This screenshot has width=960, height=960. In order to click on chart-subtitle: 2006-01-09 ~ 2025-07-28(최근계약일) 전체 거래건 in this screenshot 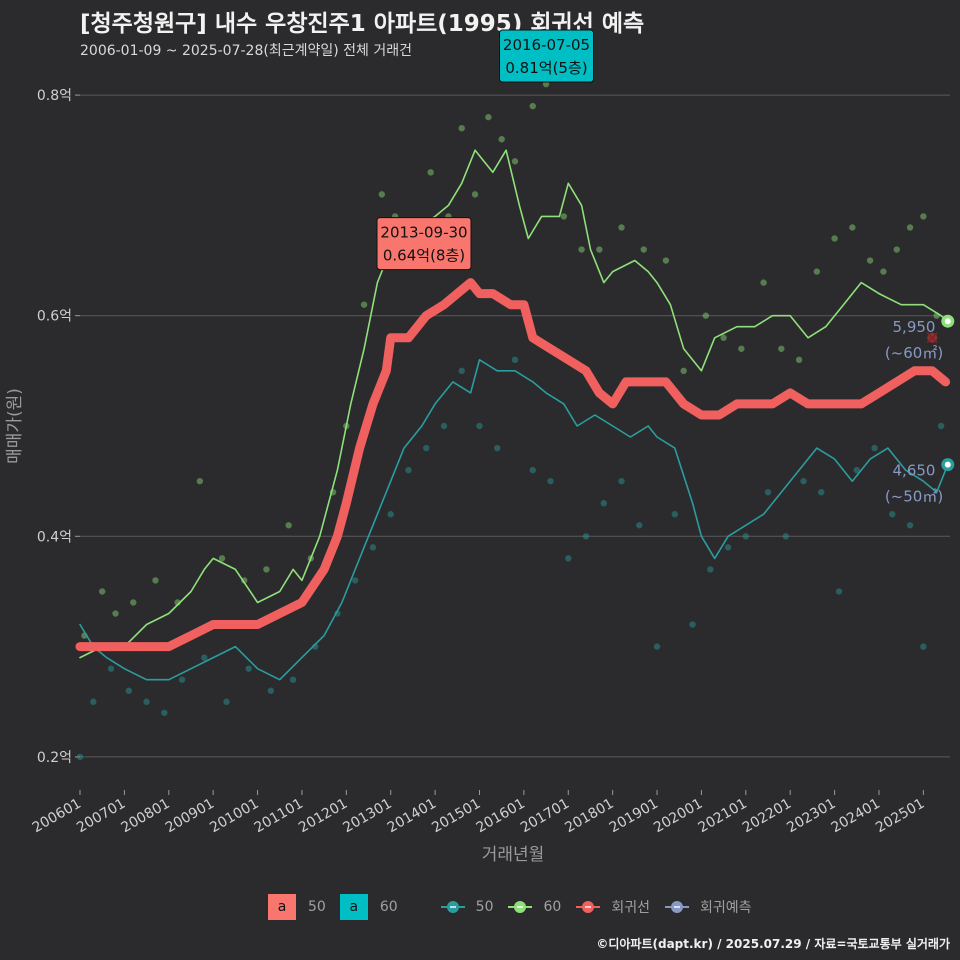, I will do `click(246, 51)`.